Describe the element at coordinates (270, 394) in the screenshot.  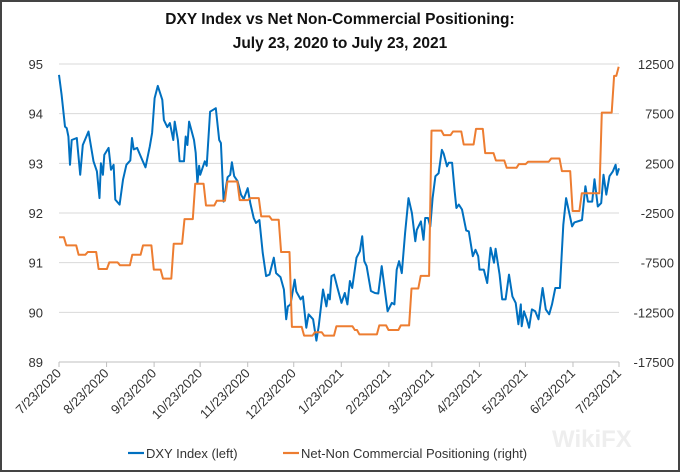
I see `x-axis-tick-label: 12/23/2020` at that location.